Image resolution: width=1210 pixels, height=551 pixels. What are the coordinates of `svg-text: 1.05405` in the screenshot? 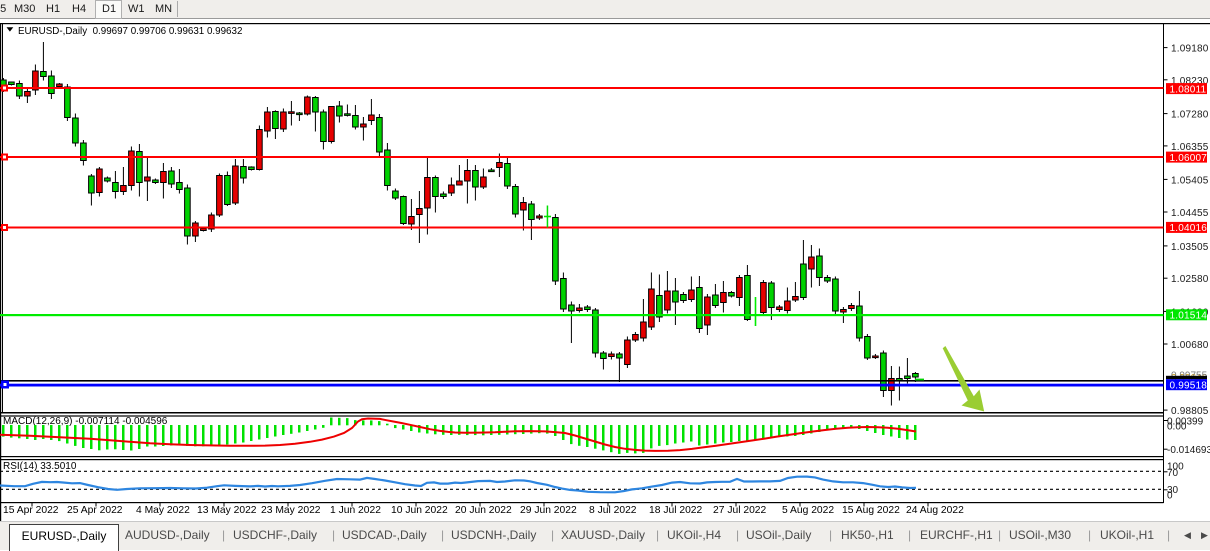 It's located at (1190, 180).